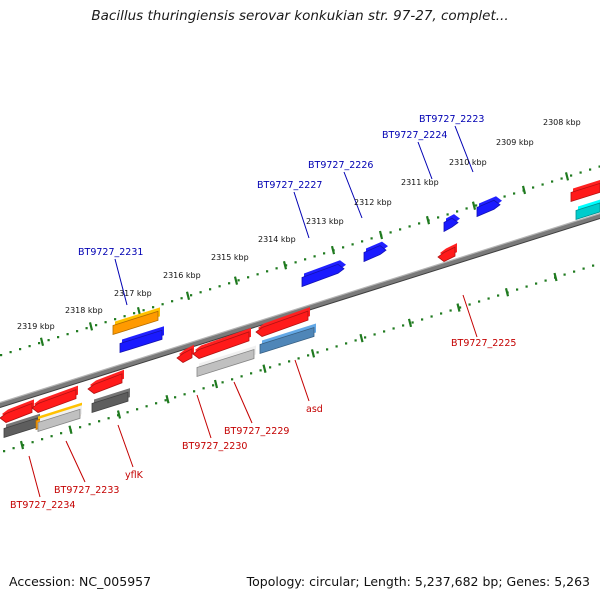 The width and height of the screenshot is (600, 600). What do you see at coordinates (84, 310) in the screenshot?
I see `tick-label: 2318 kbp` at bounding box center [84, 310].